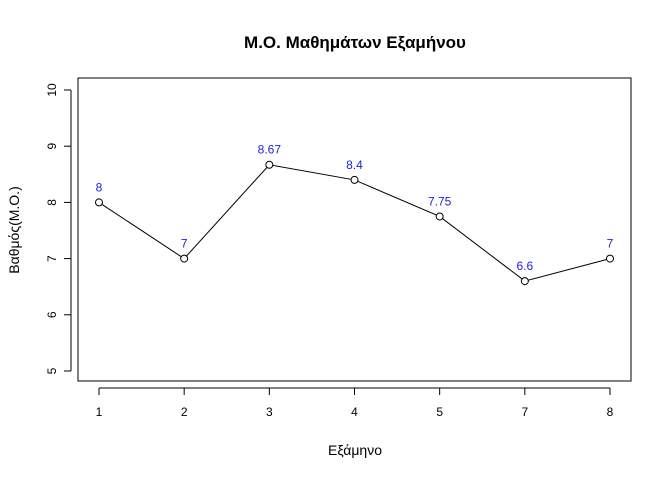  Describe the element at coordinates (184, 412) in the screenshot. I see `x-tick-label: 2` at that location.